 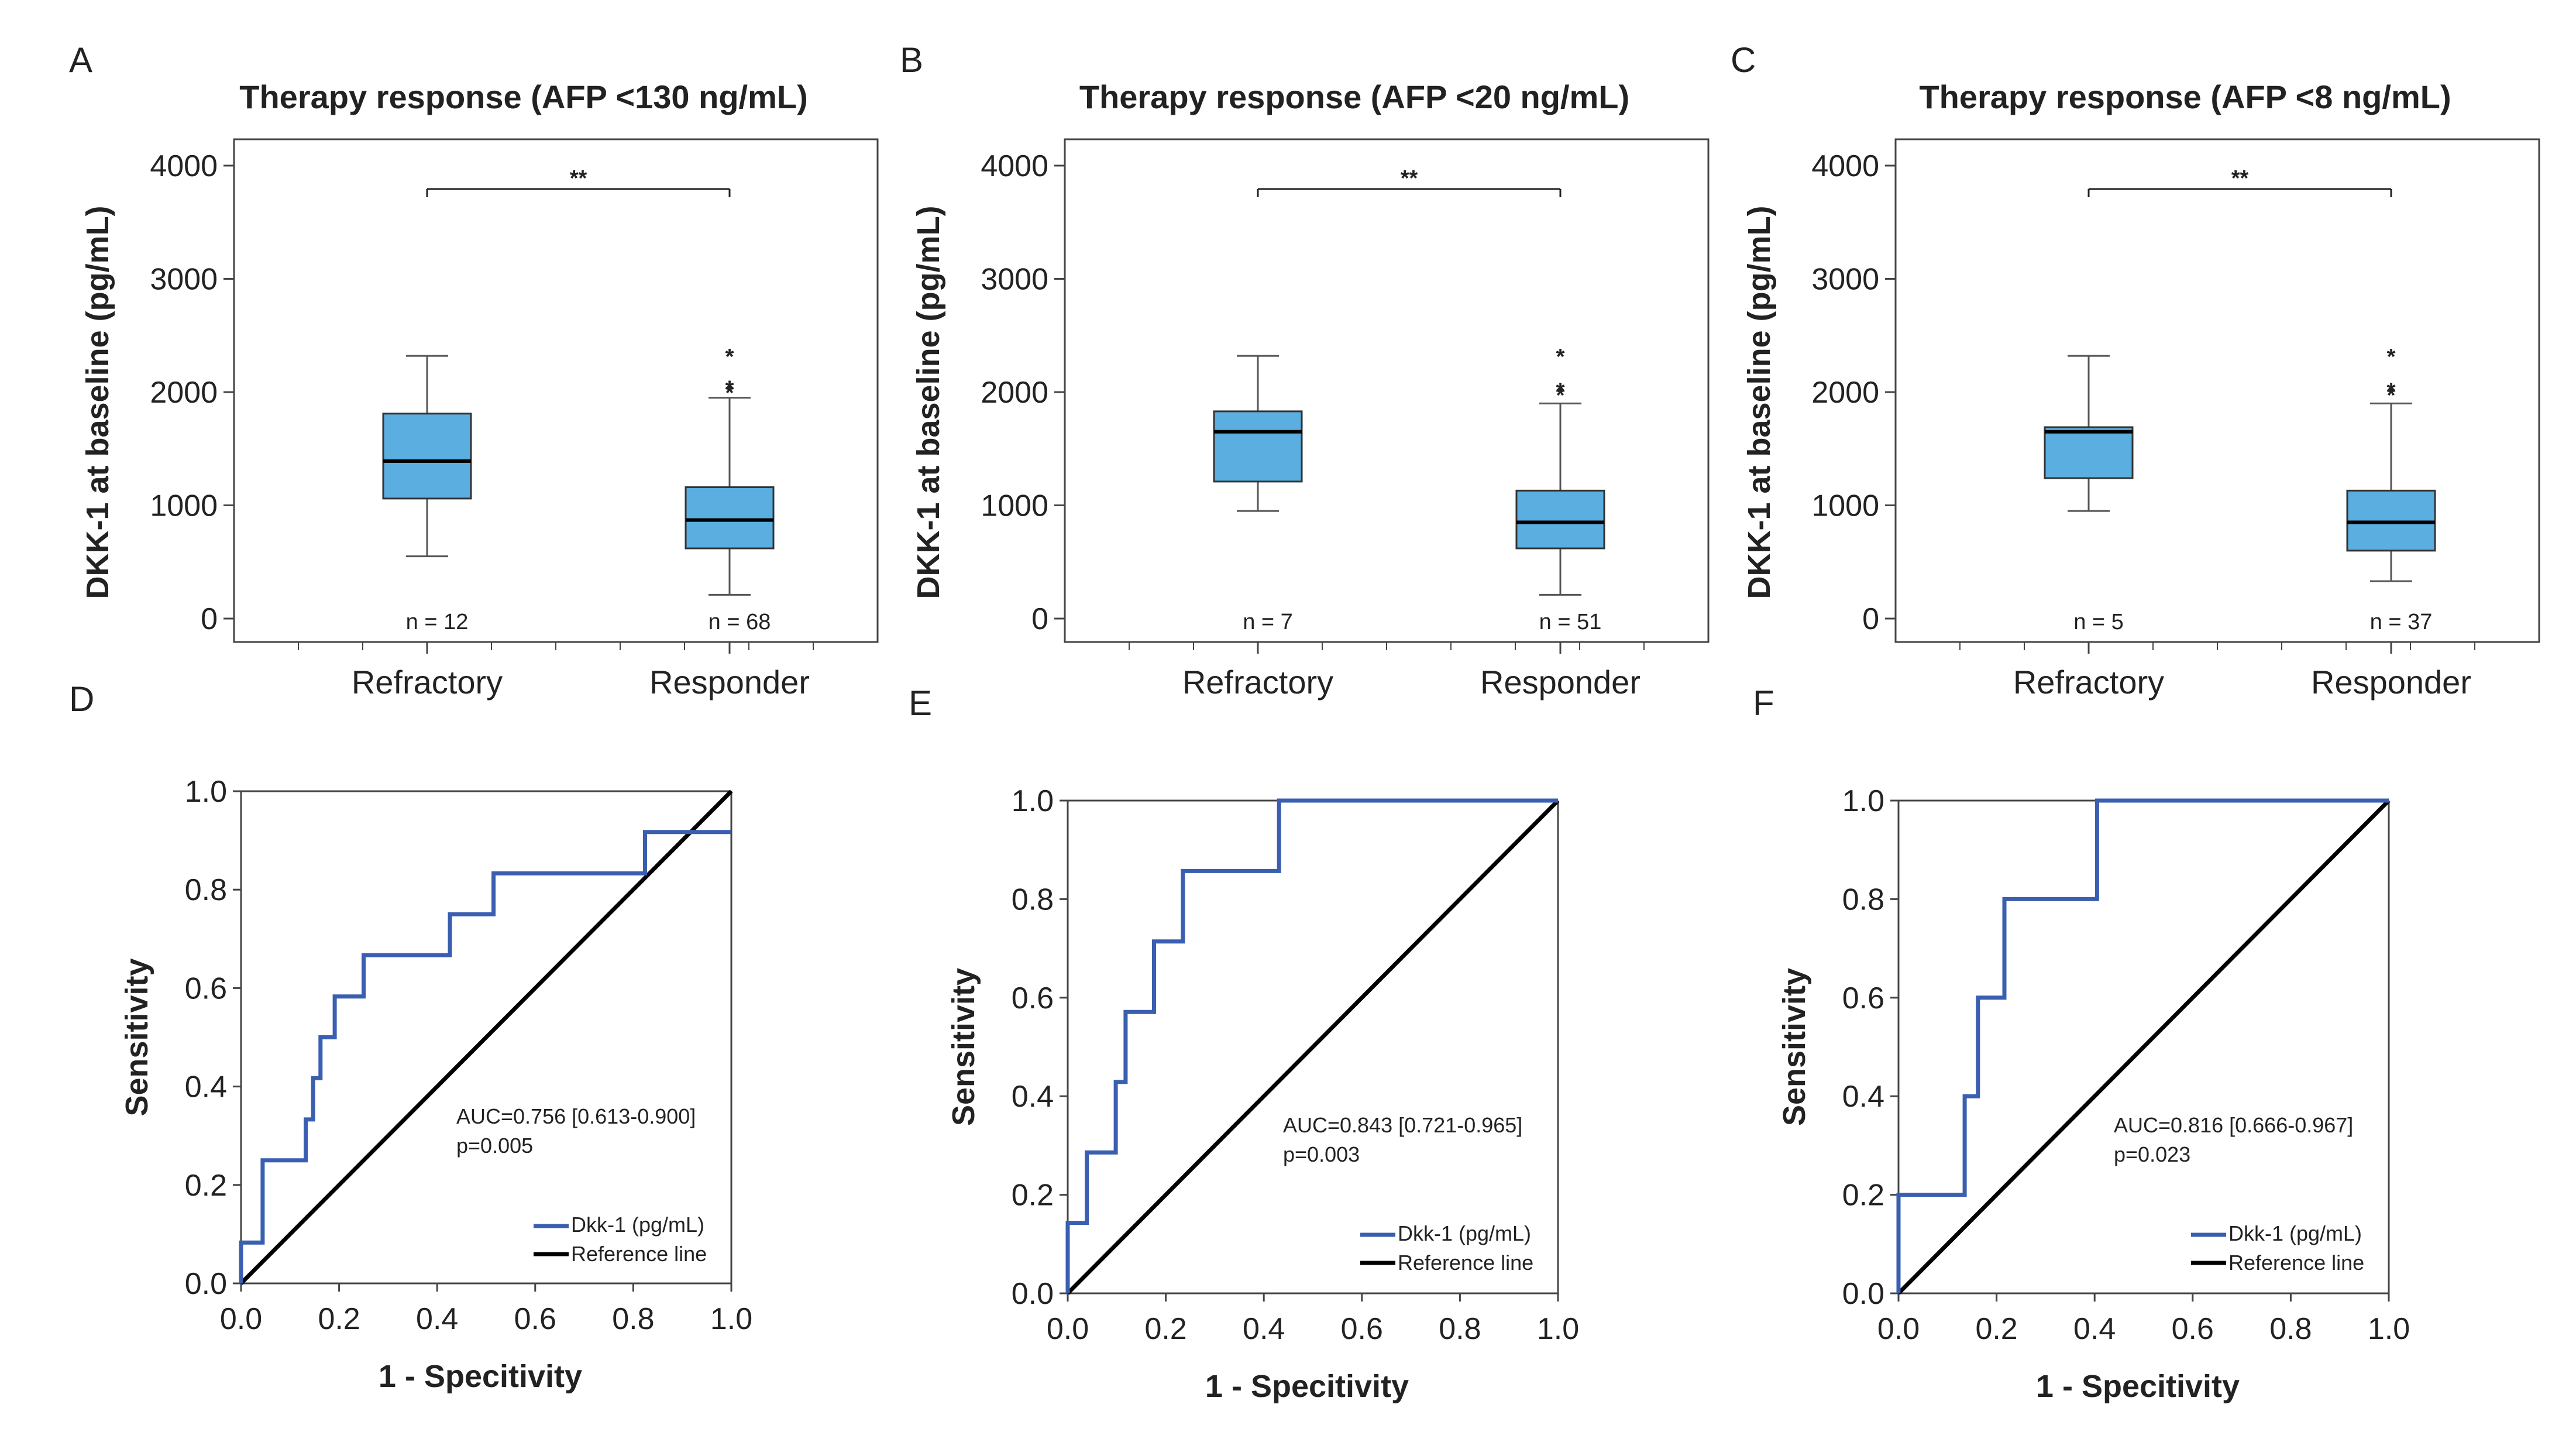 What do you see at coordinates (438, 622) in the screenshot?
I see `sample-size-label: n = 12` at bounding box center [438, 622].